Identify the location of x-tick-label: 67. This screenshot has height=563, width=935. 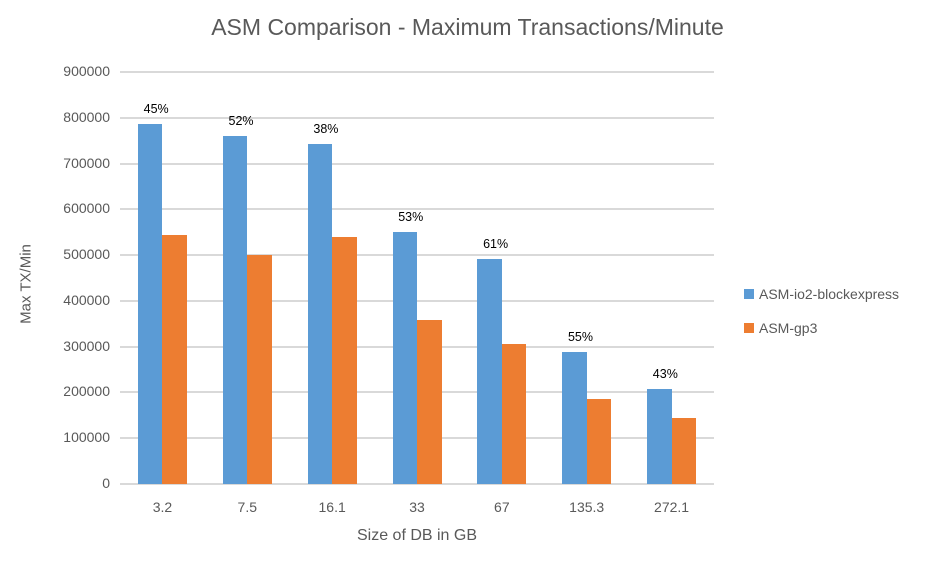
(502, 507).